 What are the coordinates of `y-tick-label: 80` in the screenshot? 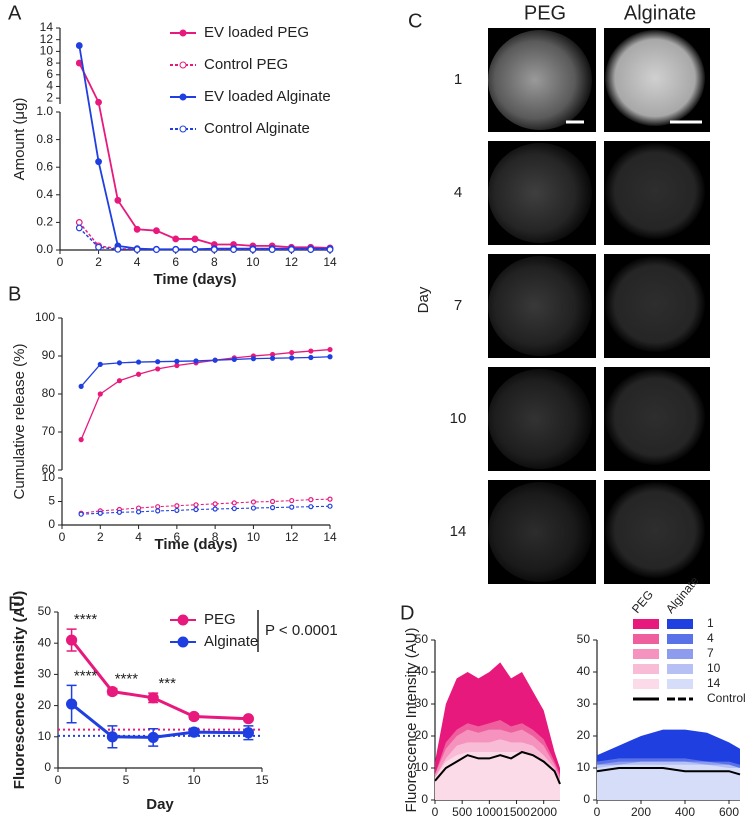 It's located at (49, 393).